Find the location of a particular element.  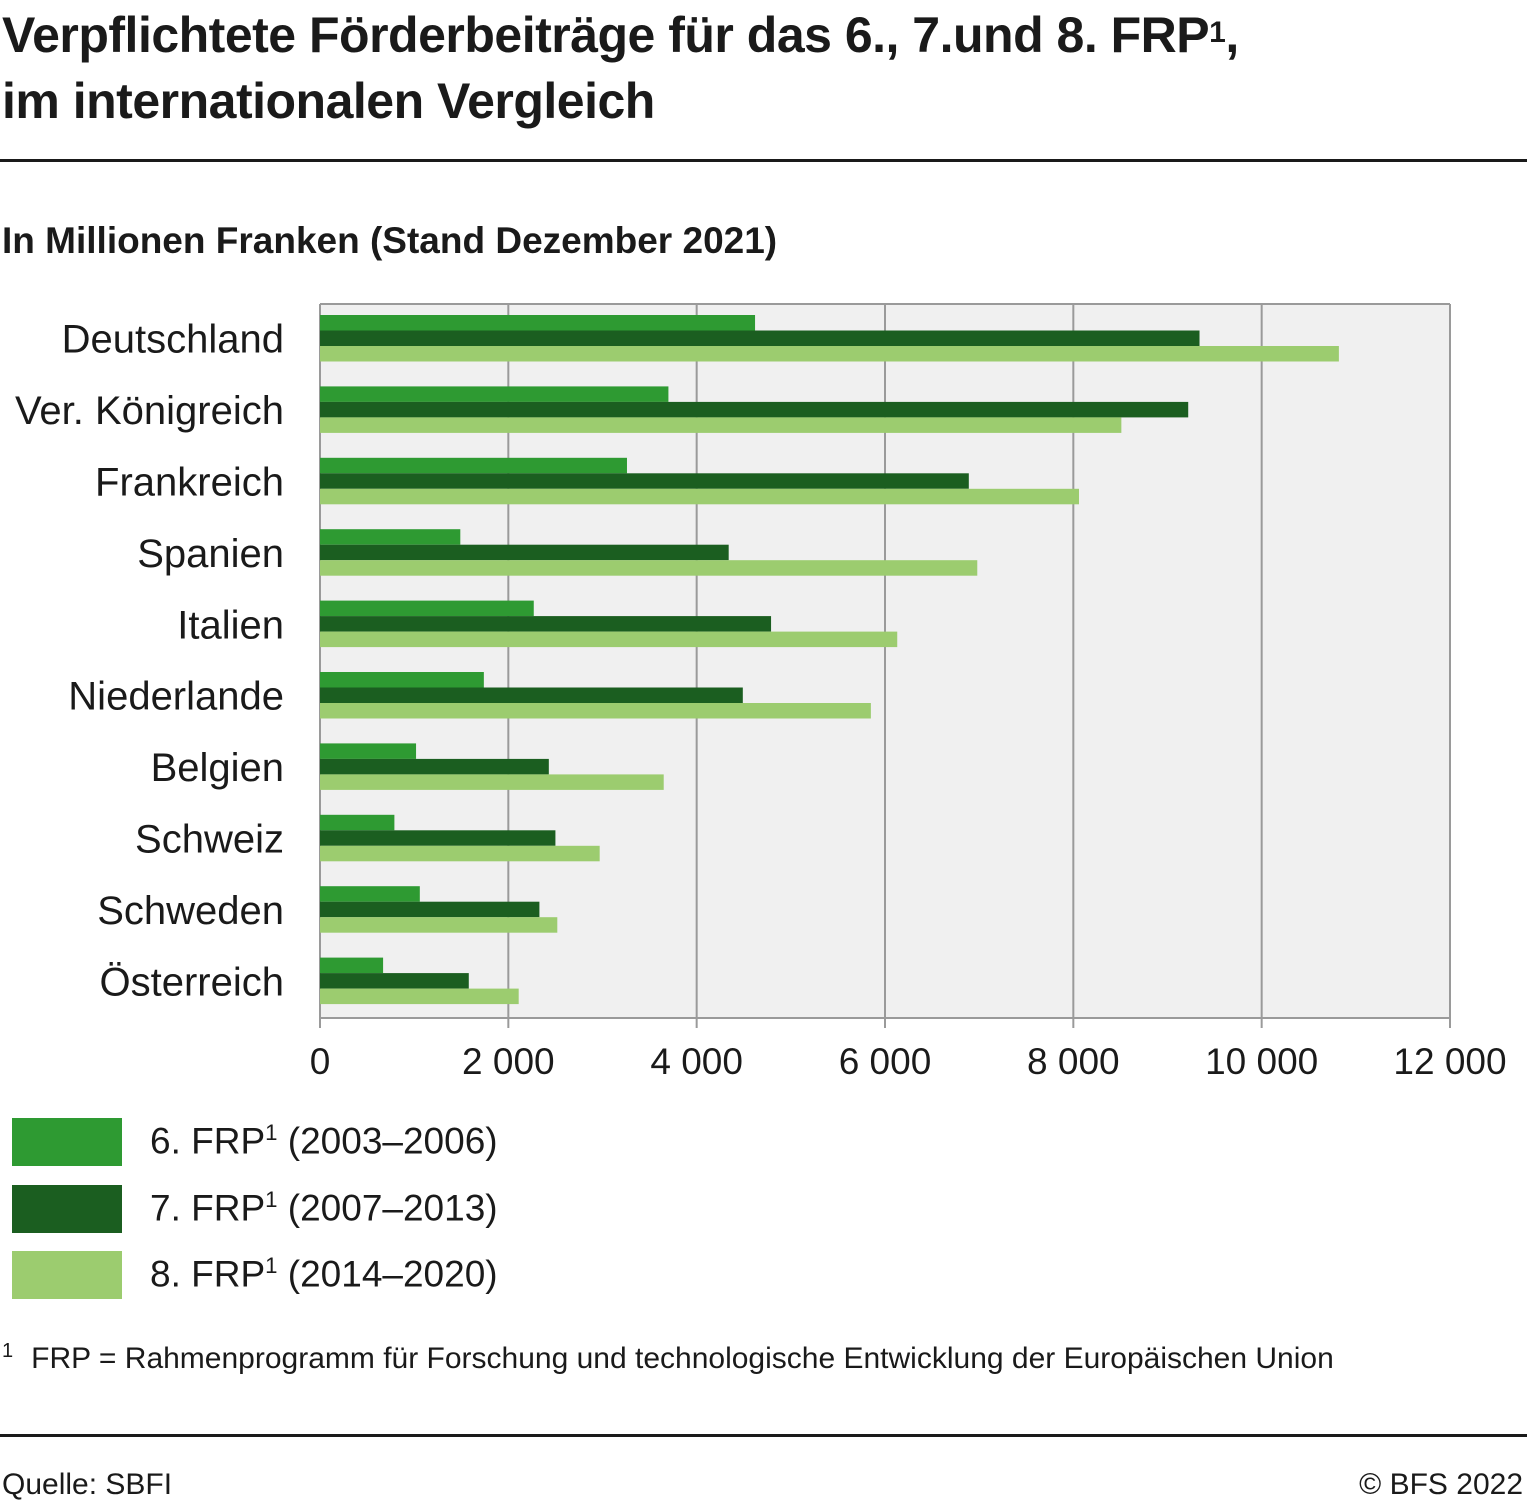

legend-swatch-6-frp is located at coordinates (67, 1142).